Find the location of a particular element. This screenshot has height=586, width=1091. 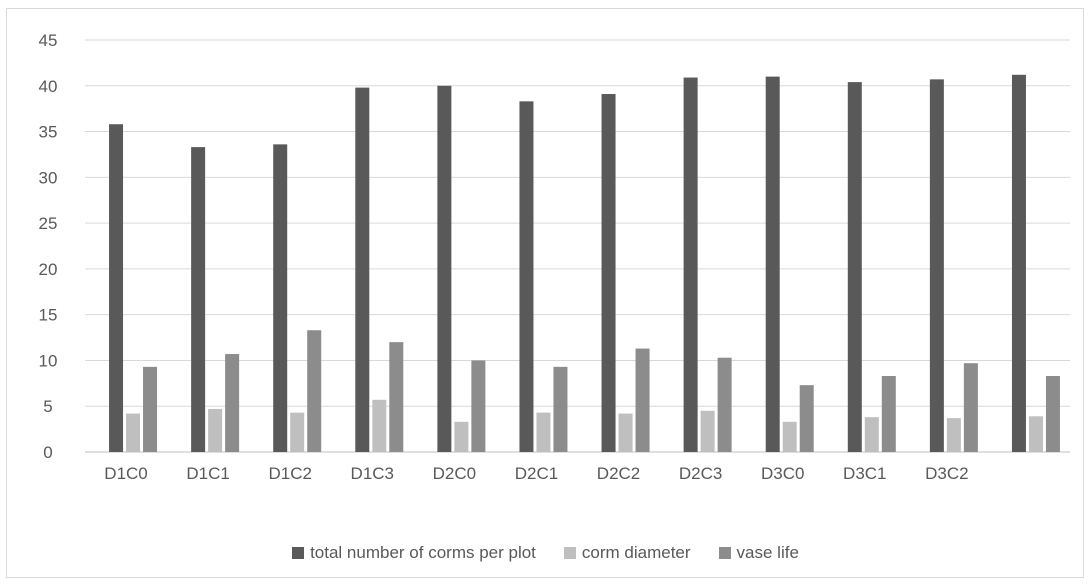

x-tick-label: D1C0 is located at coordinates (125, 473).